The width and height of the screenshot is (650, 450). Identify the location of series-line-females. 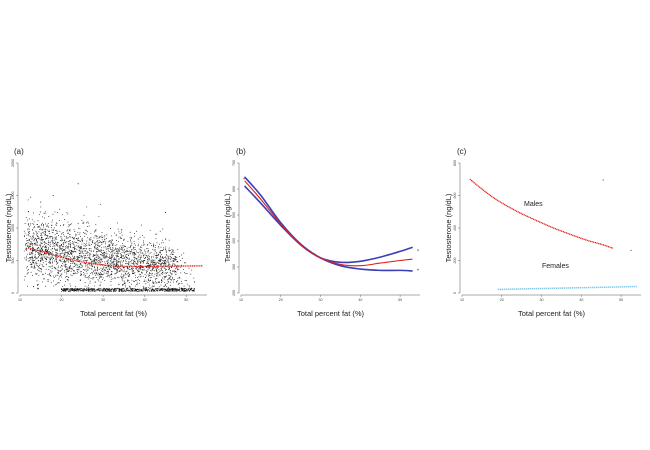
(567, 288).